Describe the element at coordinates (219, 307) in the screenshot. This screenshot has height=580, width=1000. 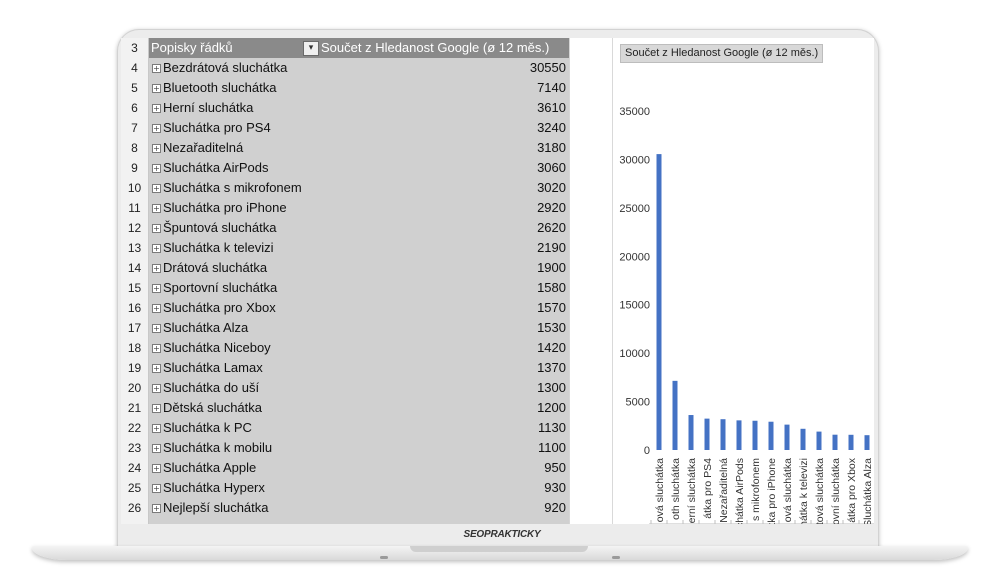
I see `row-label: Sluchátka pro Xbox` at that location.